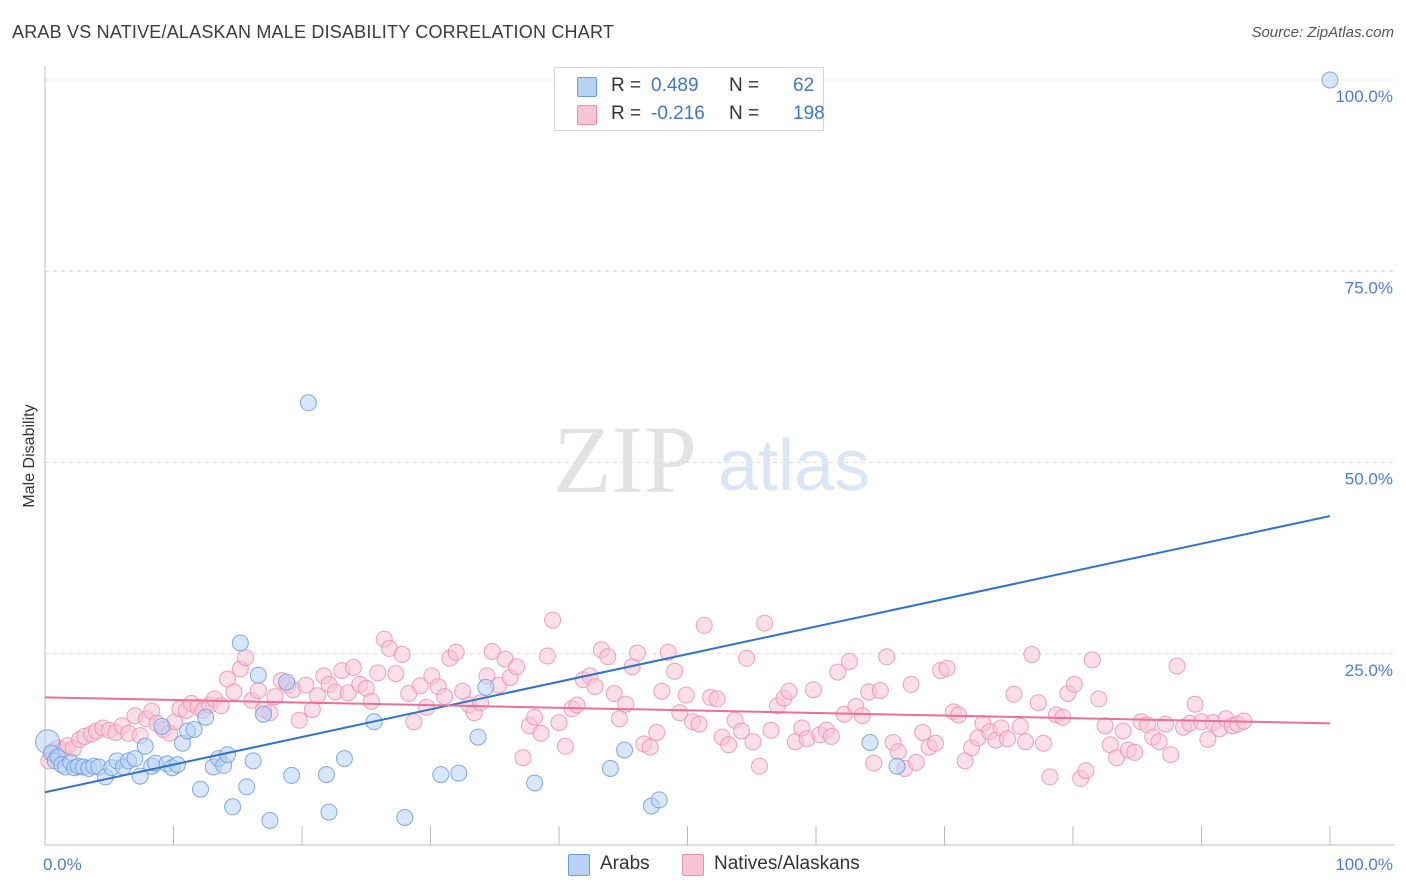 Image resolution: width=1406 pixels, height=892 pixels. Describe the element at coordinates (693, 865) in the screenshot. I see `series-legend-swatch-natives` at that location.